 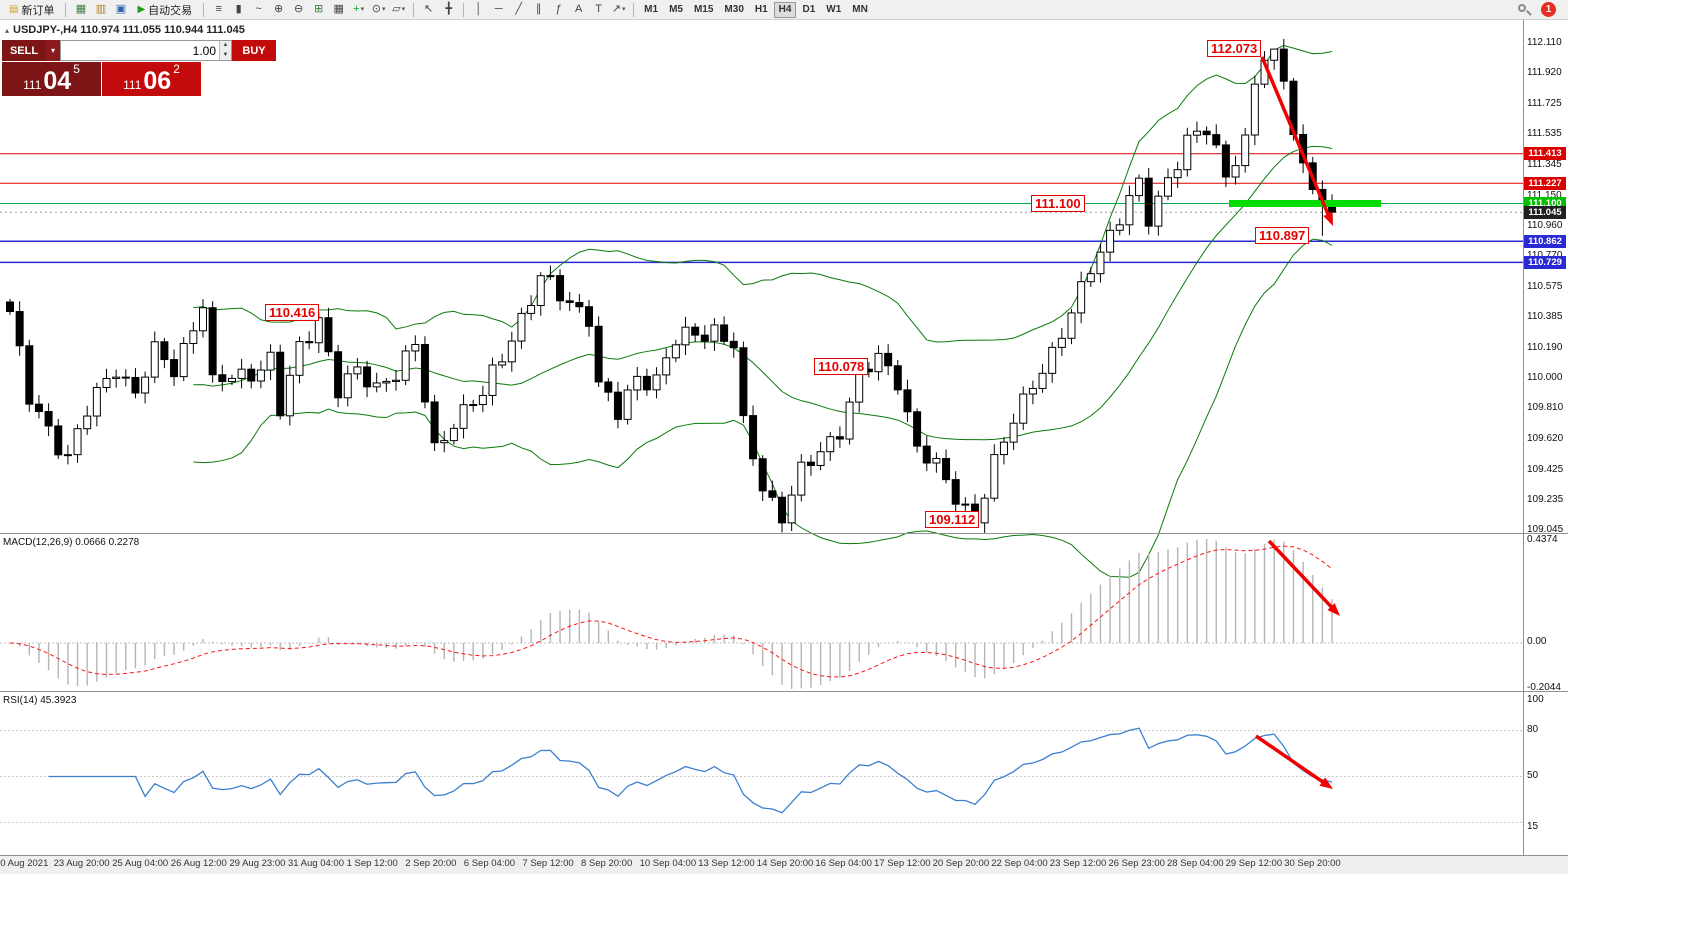 I want to click on price-annotation-110.897: 110.897, so click(x=1282, y=235).